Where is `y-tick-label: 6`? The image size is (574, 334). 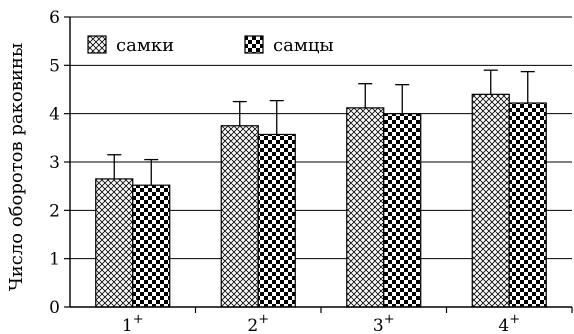
y-tick-label: 6 is located at coordinates (54, 18).